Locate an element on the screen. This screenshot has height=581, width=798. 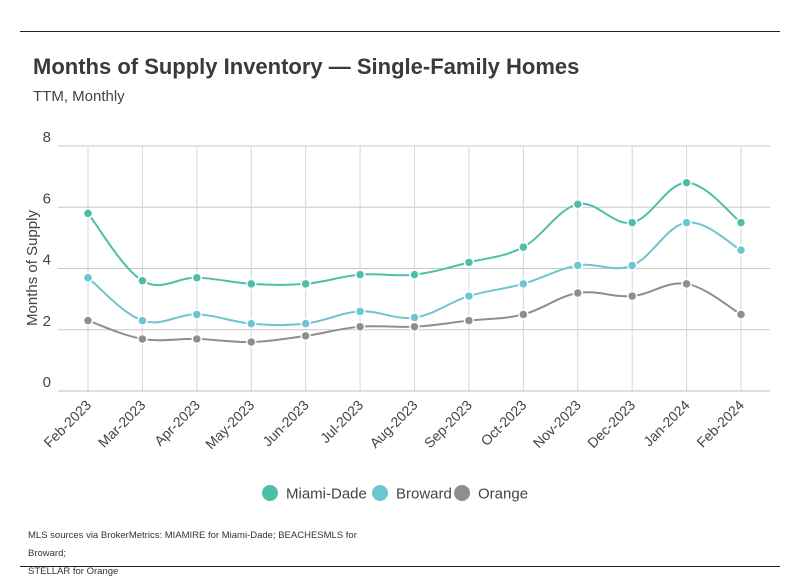
x-tick-label: May-2023 is located at coordinates (229, 424).